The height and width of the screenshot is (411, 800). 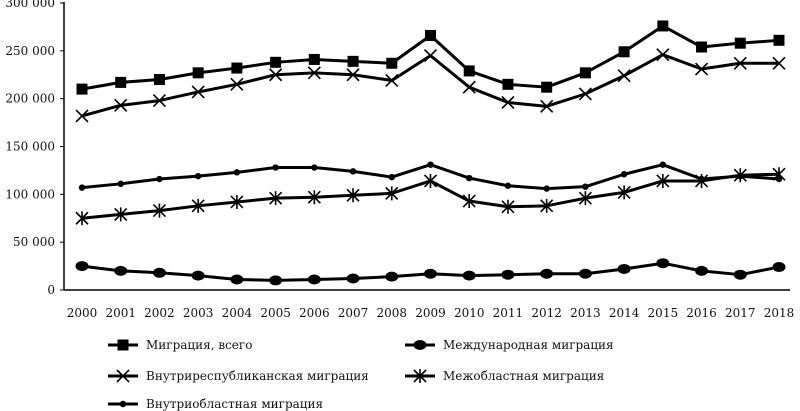 What do you see at coordinates (237, 313) in the screenshot?
I see `x-tick-label: 2004` at bounding box center [237, 313].